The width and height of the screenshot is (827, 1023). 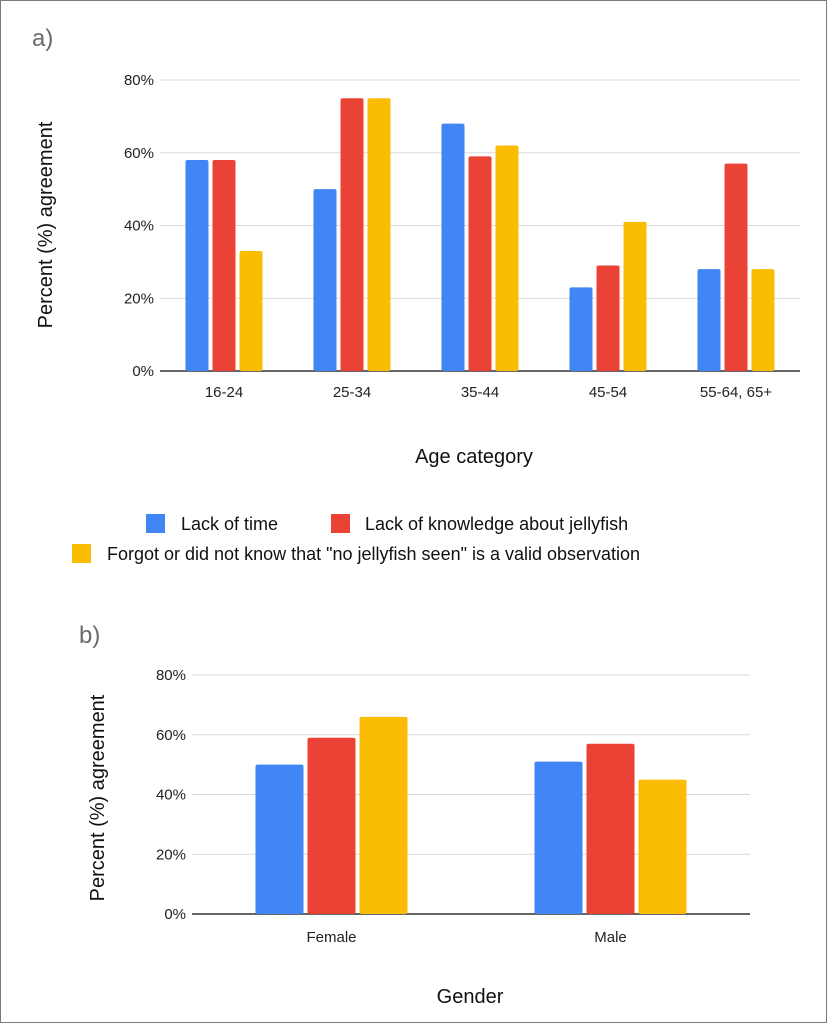 What do you see at coordinates (763, 320) in the screenshot?
I see `bar-55-64-65--series-3` at bounding box center [763, 320].